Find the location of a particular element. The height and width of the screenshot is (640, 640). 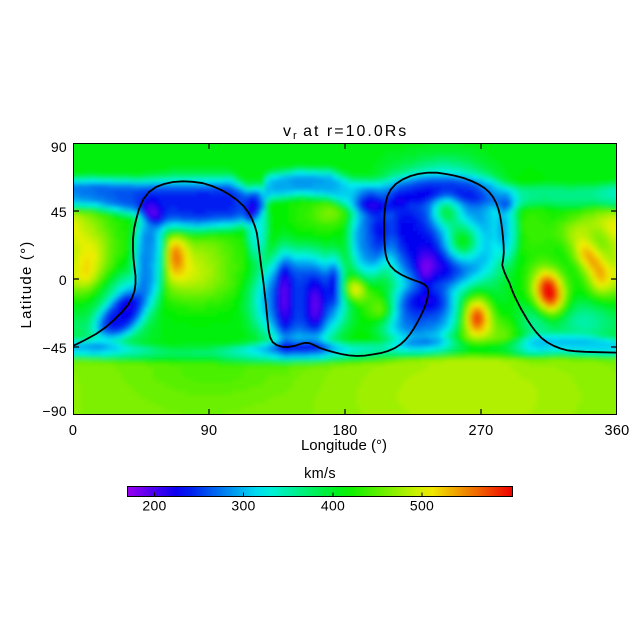

svg-text: 180 is located at coordinates (344, 431).